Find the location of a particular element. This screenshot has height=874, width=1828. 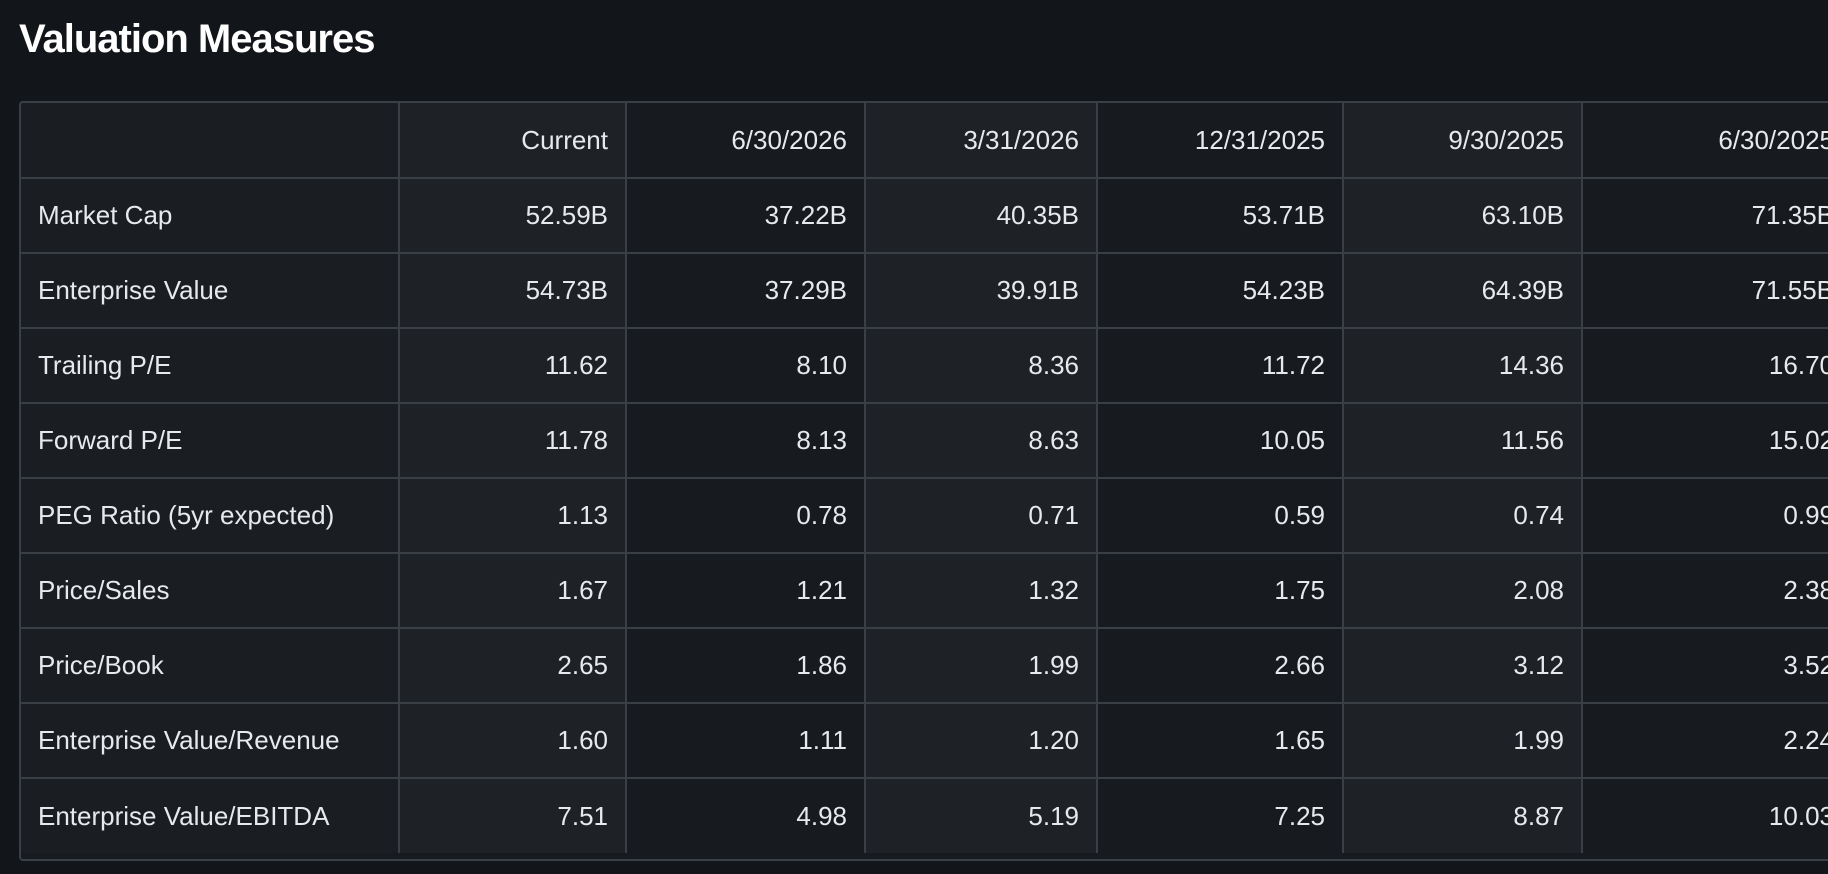

value-cell: 1.75 is located at coordinates (1220, 591).